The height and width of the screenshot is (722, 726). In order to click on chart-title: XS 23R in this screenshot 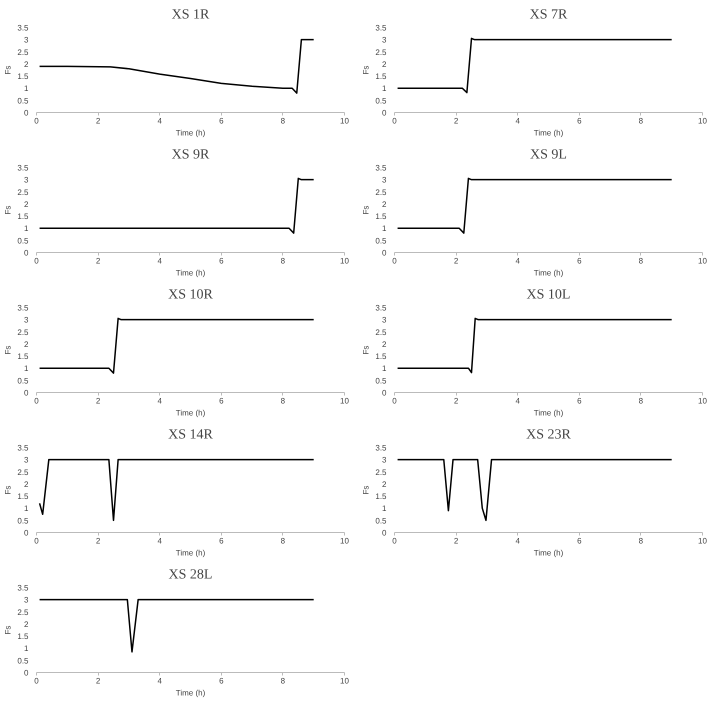, I will do `click(549, 435)`.